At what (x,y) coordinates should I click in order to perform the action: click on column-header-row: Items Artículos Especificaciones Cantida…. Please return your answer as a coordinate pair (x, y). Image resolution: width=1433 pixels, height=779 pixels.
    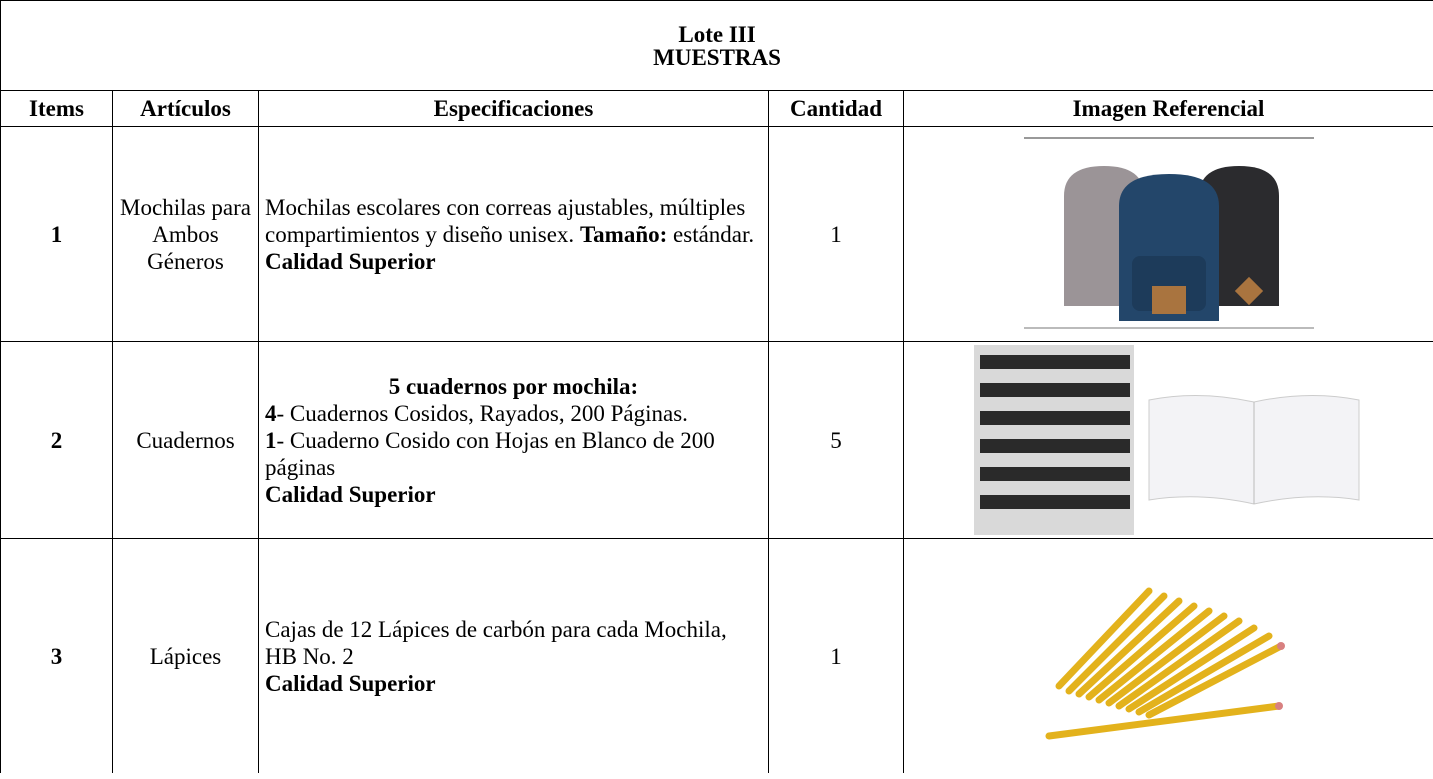
    Looking at the image, I should click on (716, 108).